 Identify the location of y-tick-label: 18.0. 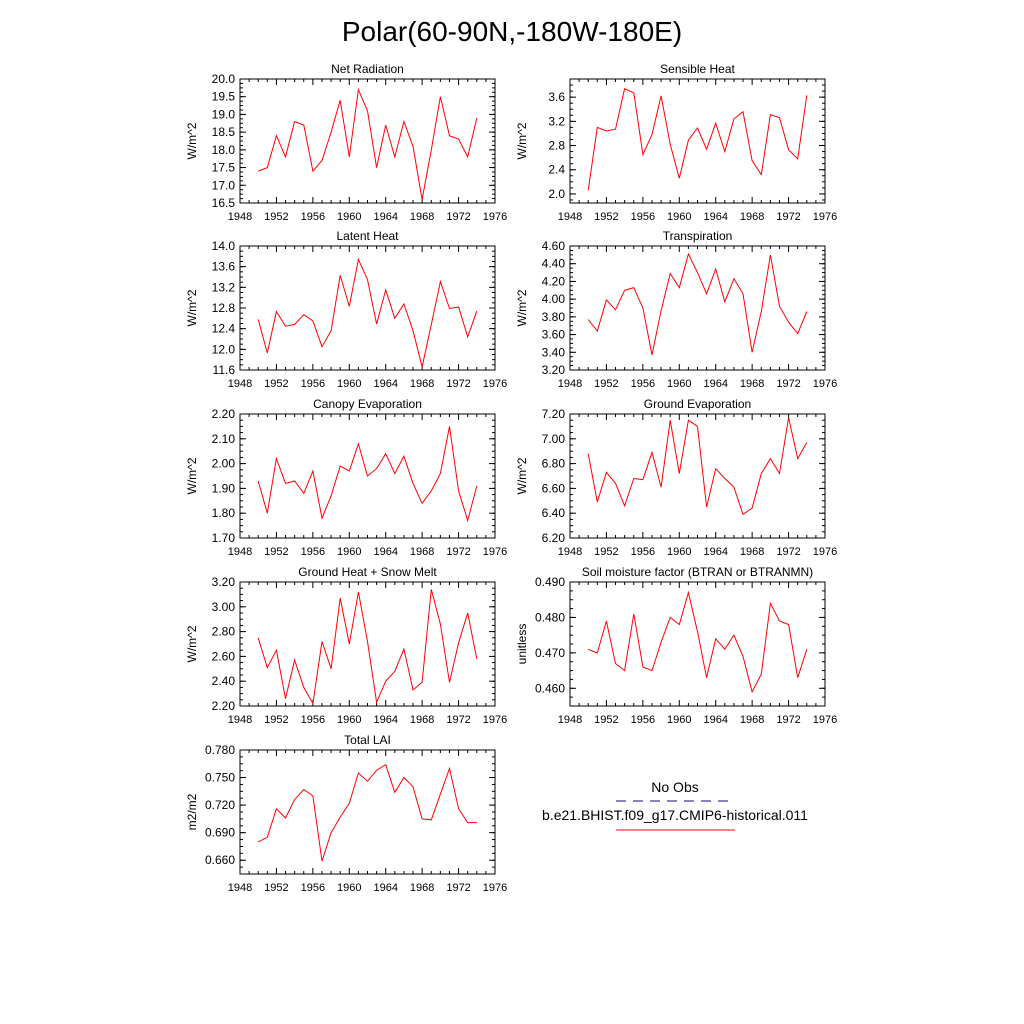
(224, 150).